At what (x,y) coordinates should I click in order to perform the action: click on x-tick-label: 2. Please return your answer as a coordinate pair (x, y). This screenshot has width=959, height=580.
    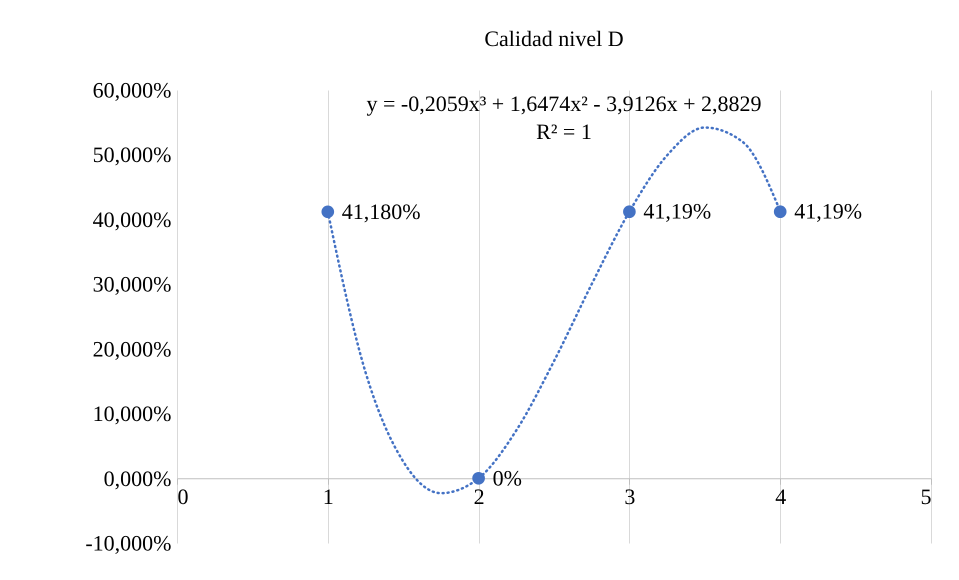
    Looking at the image, I should click on (479, 496).